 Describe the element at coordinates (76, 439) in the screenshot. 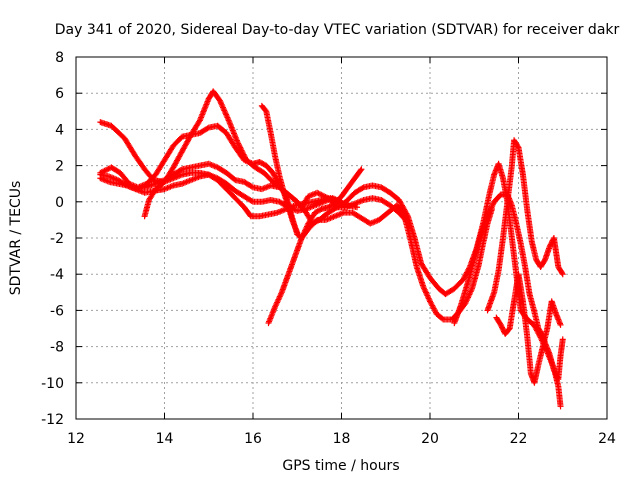

I see `x-tick-label: 12` at that location.